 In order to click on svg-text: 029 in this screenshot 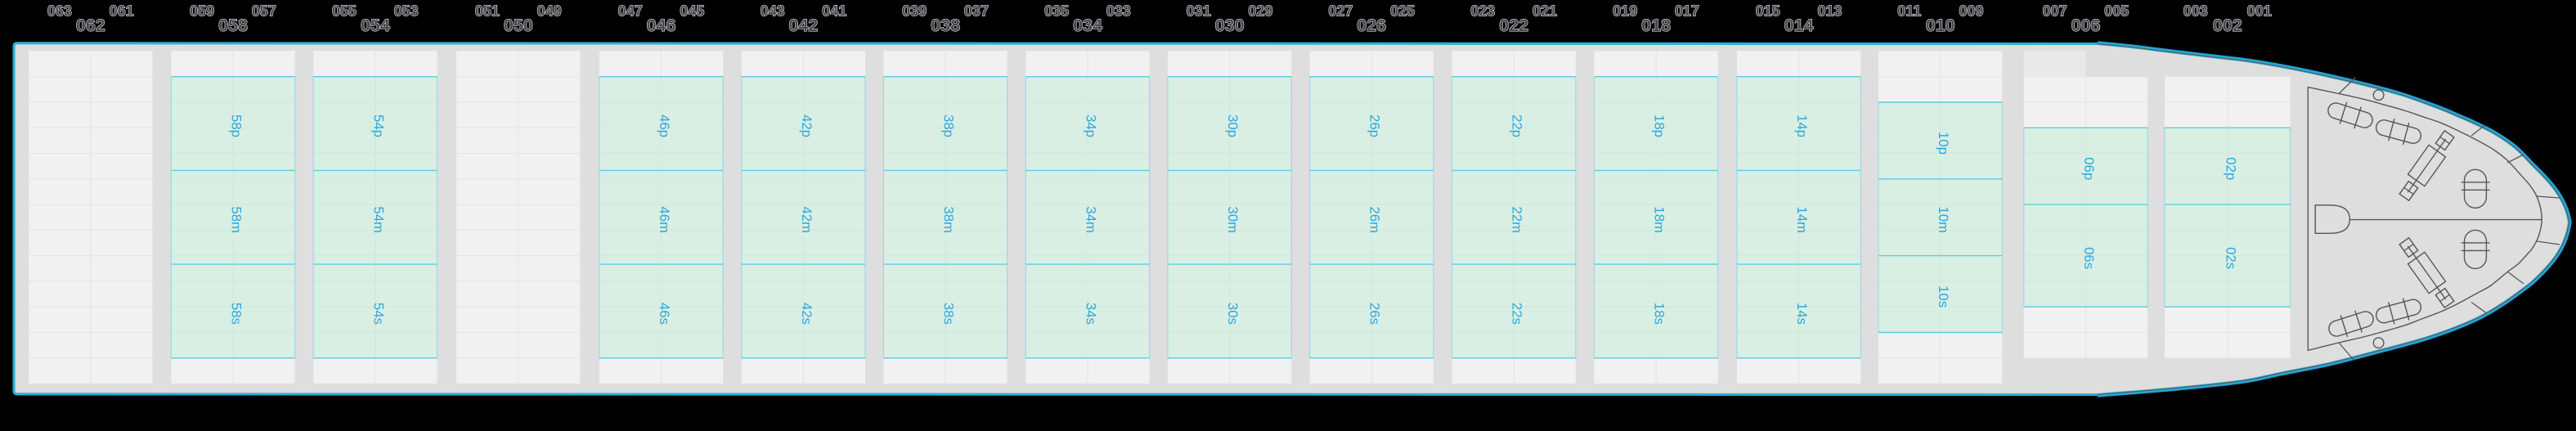, I will do `click(1260, 11)`.